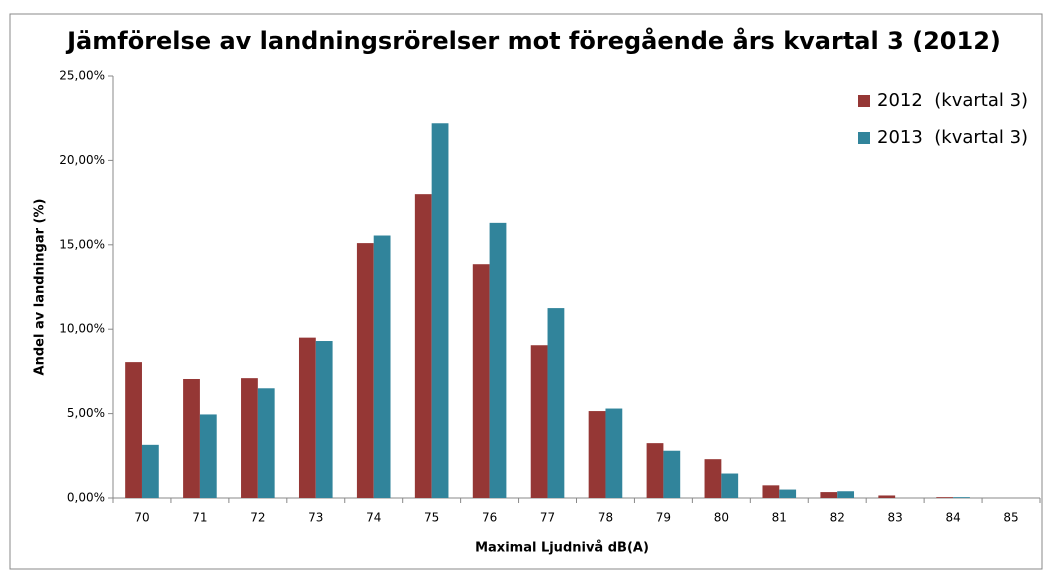 The image size is (1049, 570). I want to click on x-tick-label: 83, so click(895, 518).